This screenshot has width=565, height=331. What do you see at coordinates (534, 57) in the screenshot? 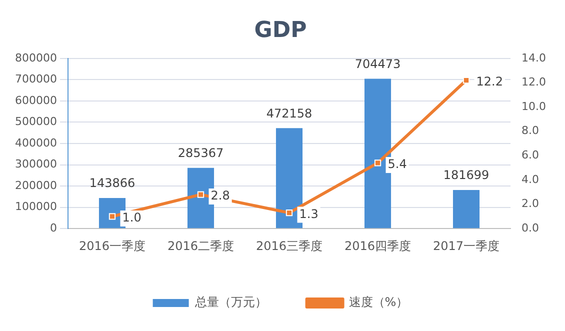
I see `y2-tick-label: 14.0` at bounding box center [534, 57].